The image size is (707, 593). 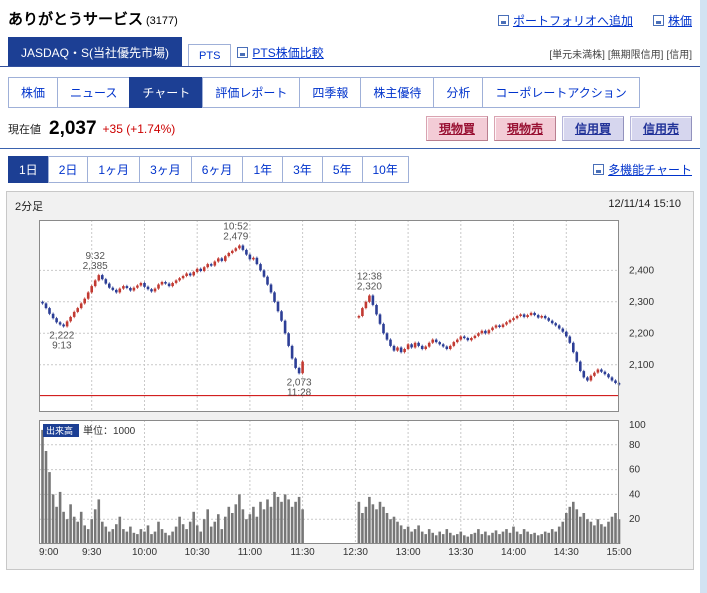 What do you see at coordinates (109, 430) in the screenshot?
I see `volume-label-text: 単位：1000` at bounding box center [109, 430].